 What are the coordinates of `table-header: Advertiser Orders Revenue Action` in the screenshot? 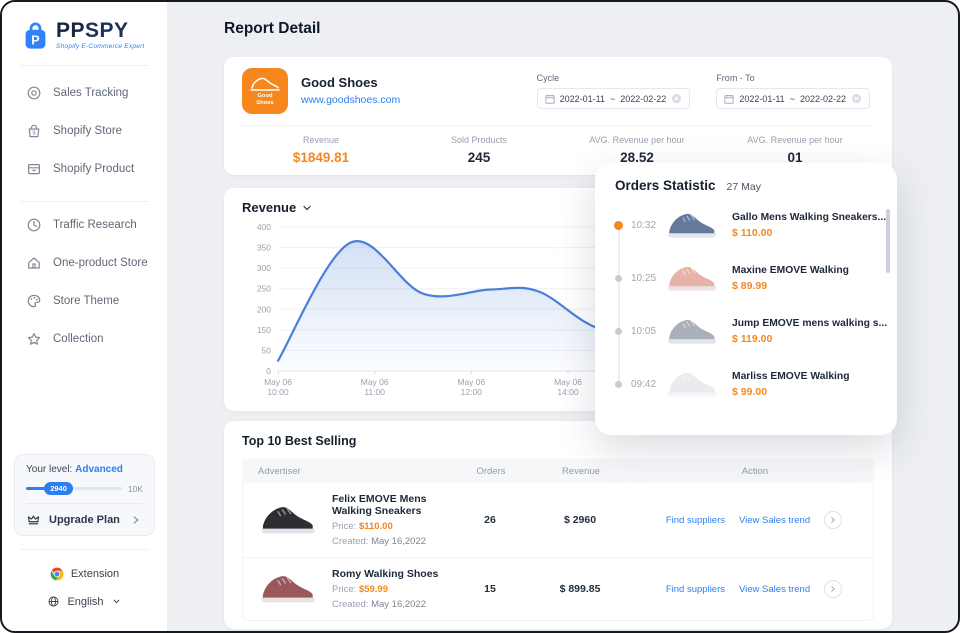 It's located at (558, 471).